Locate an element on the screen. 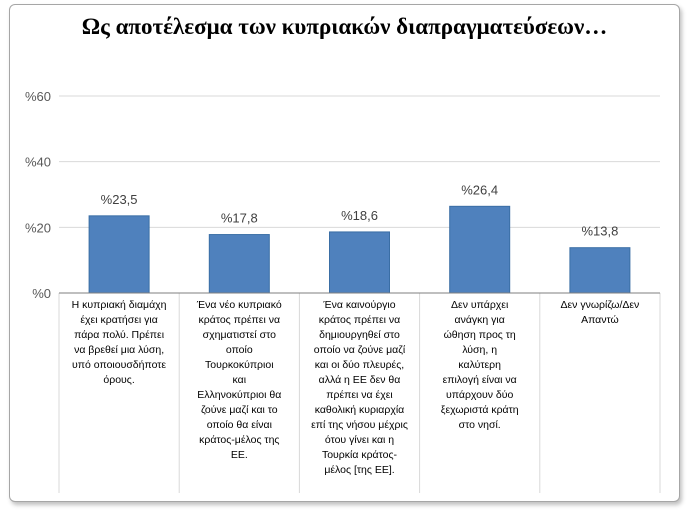 This screenshot has width=689, height=514. category-label-line: υπάρχουν δύο is located at coordinates (480, 395).